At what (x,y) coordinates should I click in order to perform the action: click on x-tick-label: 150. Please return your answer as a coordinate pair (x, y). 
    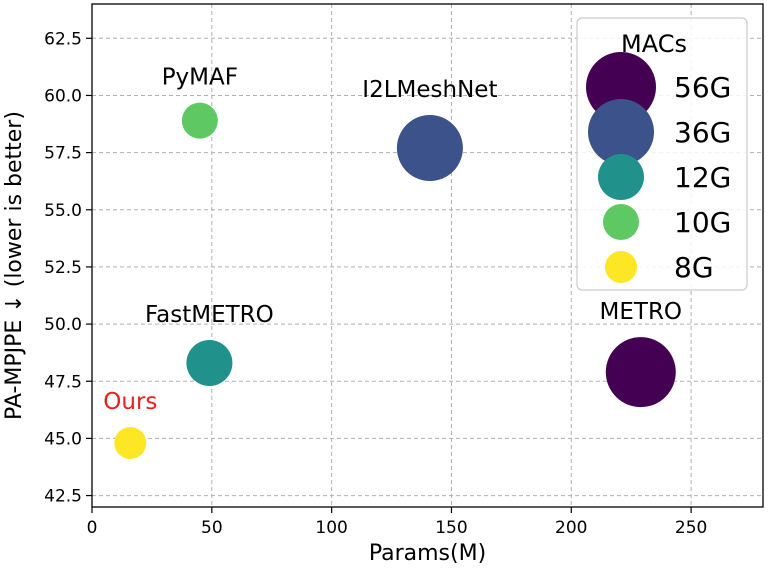
    Looking at the image, I should click on (451, 528).